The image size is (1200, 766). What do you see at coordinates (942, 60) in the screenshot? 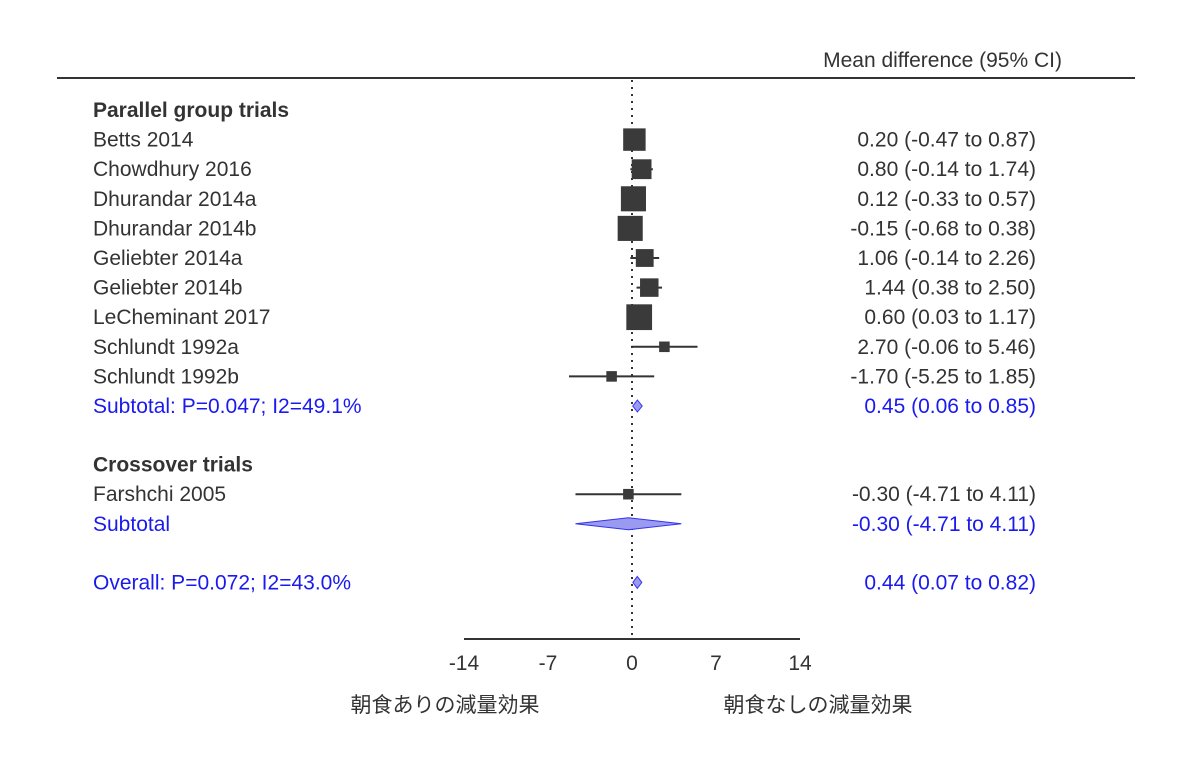
I see `ci-column-header: Mean difference (95% CI)` at bounding box center [942, 60].